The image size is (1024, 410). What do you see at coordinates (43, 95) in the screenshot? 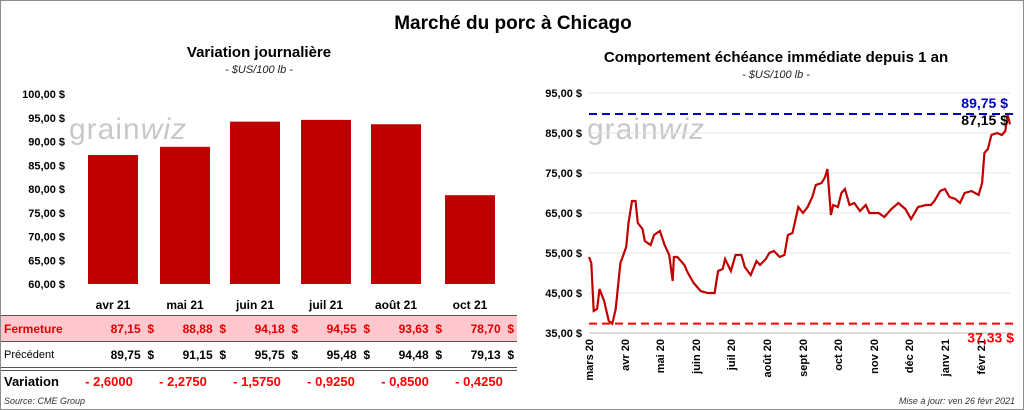
I see `y-tick-label: 100,00 $` at bounding box center [43, 95].